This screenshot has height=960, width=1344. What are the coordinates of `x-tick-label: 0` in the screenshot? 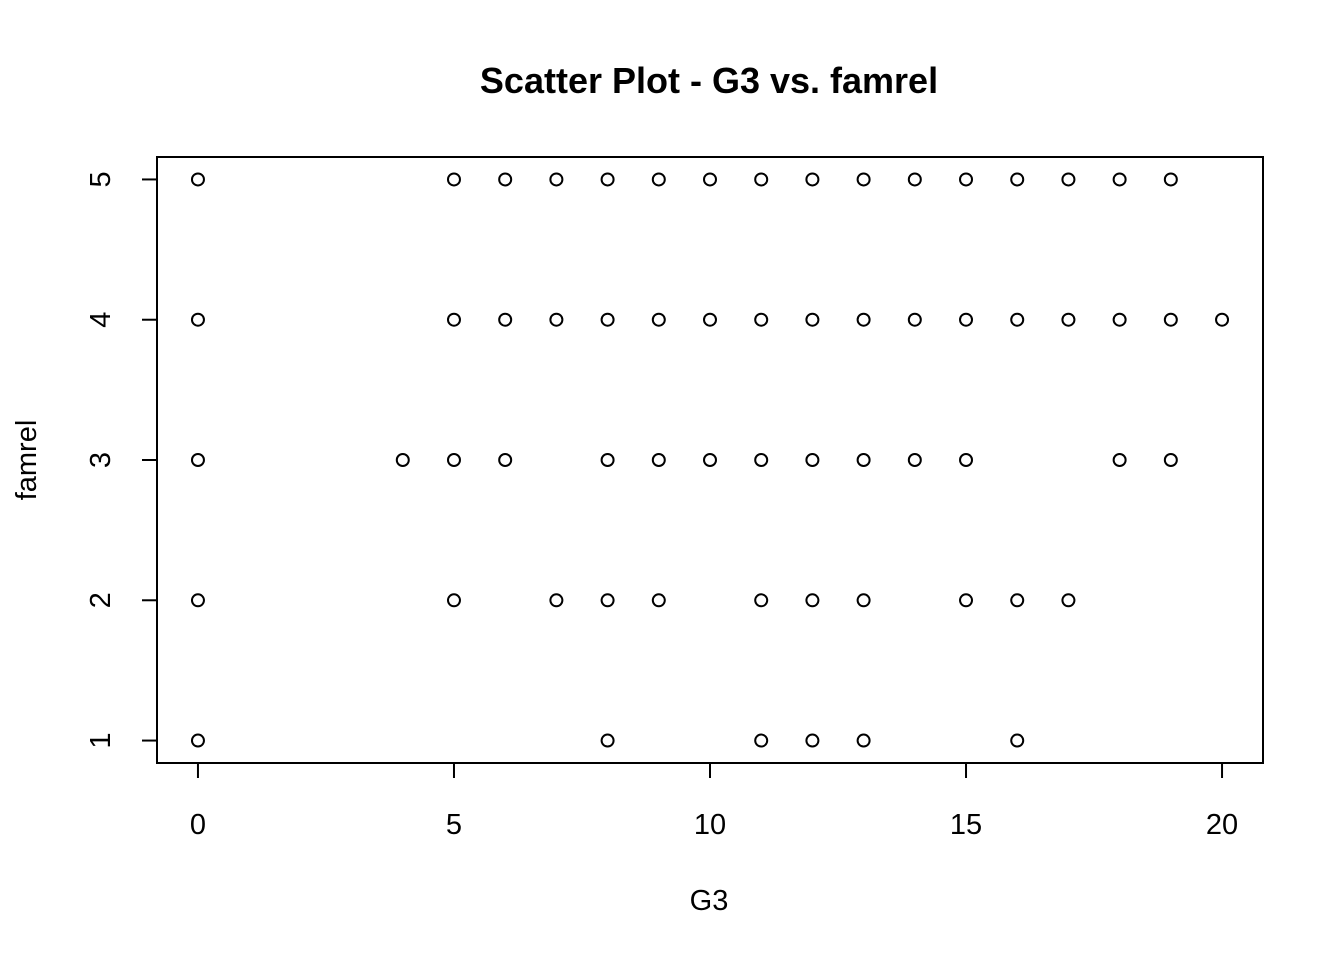 It's located at (198, 825).